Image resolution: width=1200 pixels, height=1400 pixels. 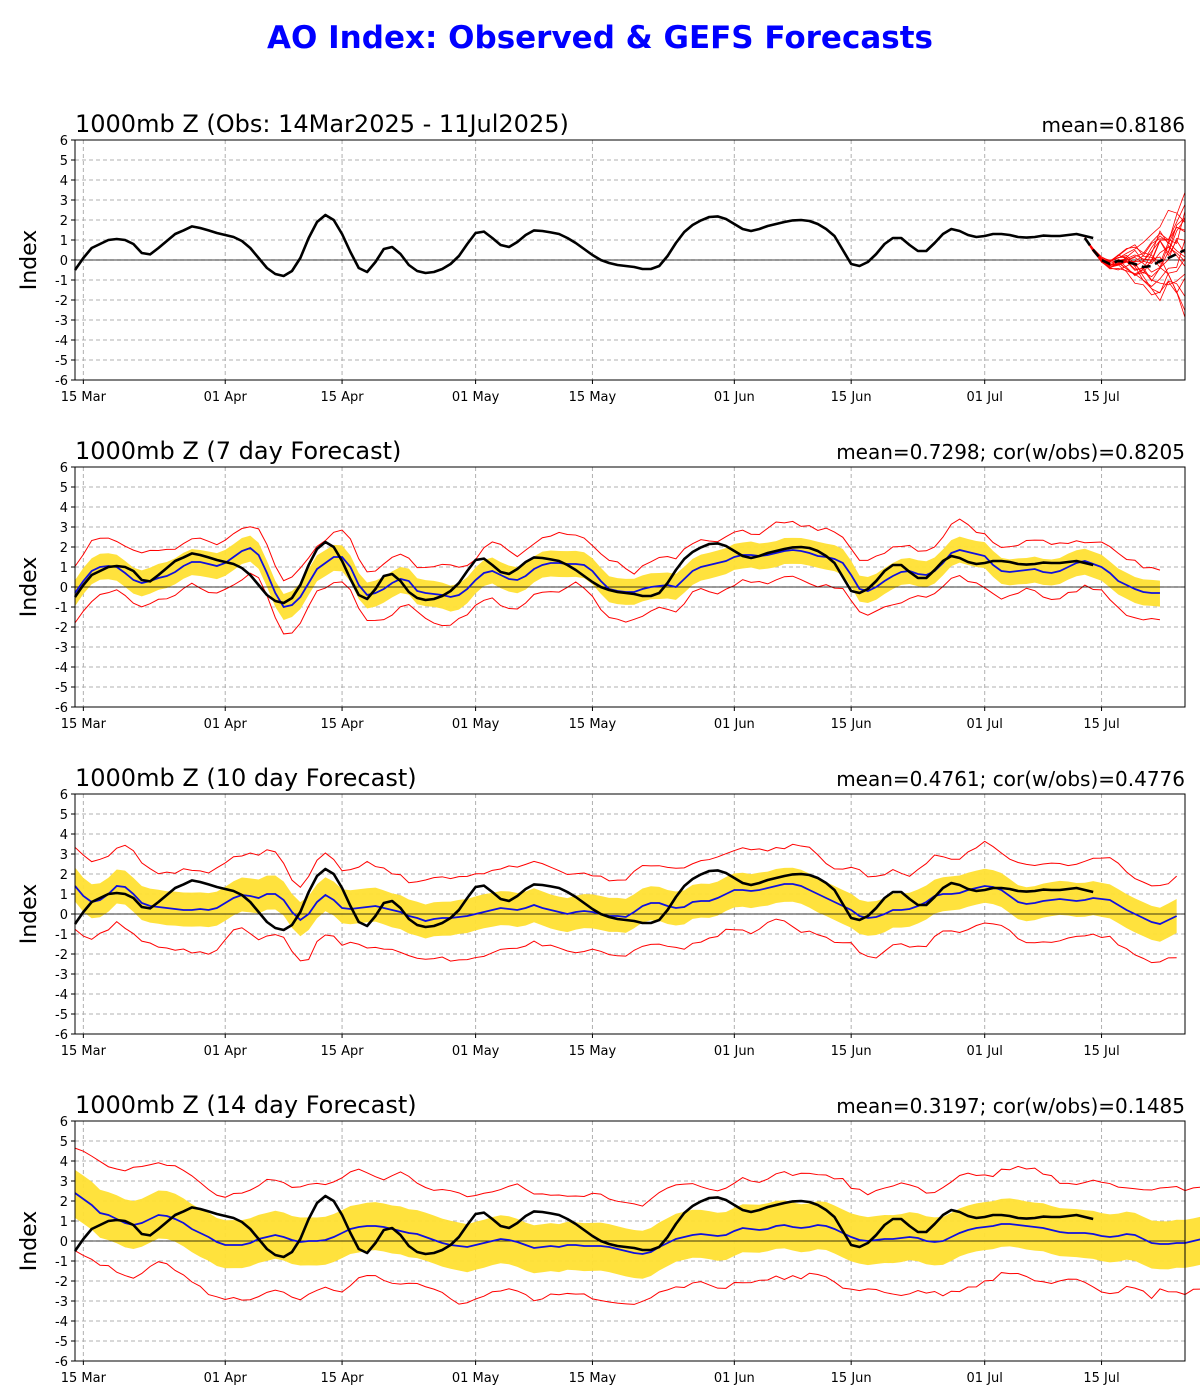 What do you see at coordinates (246, 1105) in the screenshot?
I see `panel-title: 1000mb Z (14 day Forecast)` at bounding box center [246, 1105].